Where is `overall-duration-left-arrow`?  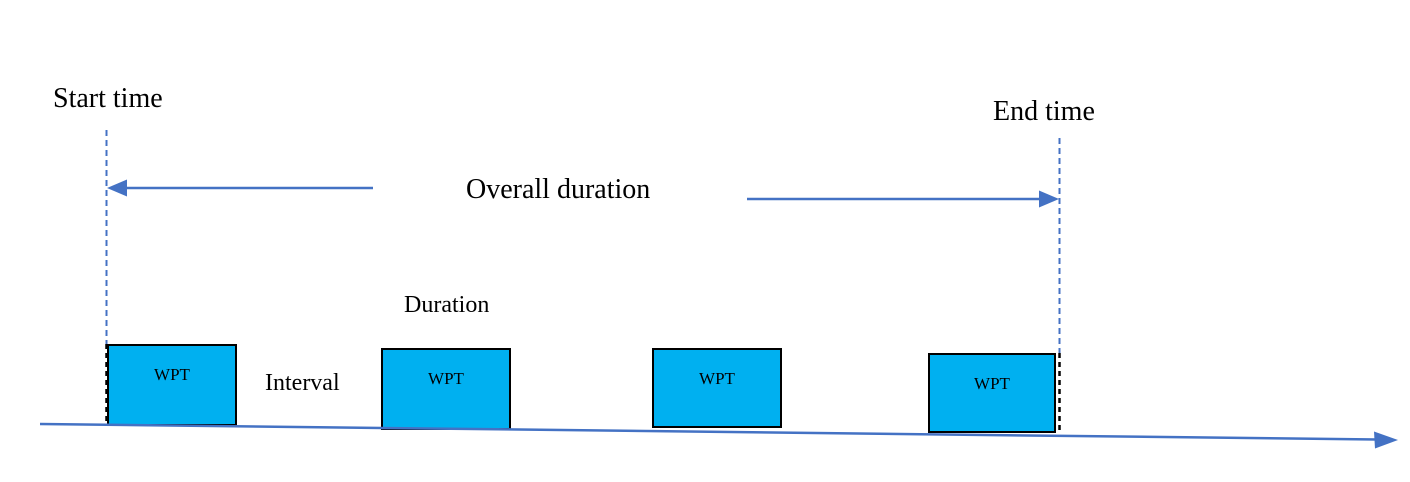 overall-duration-left-arrow is located at coordinates (240, 188).